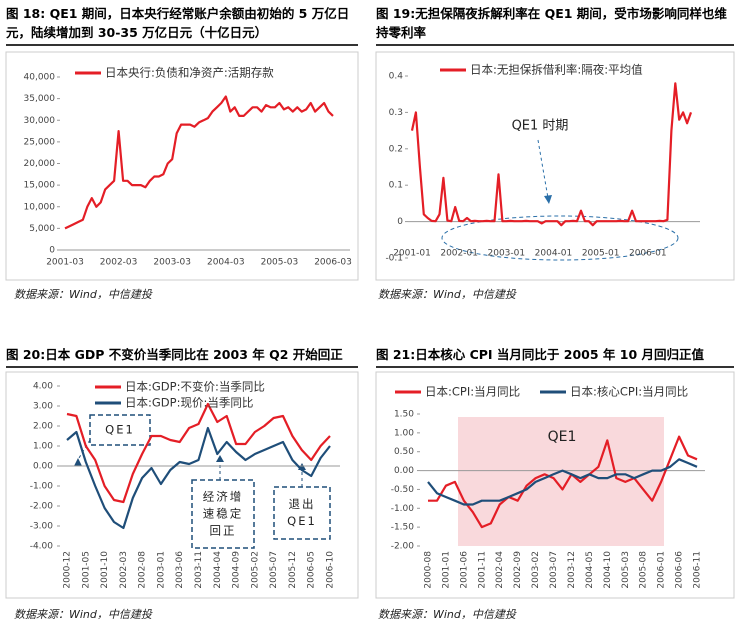  I want to click on y-tick-label: -1.50, so click(403, 528).